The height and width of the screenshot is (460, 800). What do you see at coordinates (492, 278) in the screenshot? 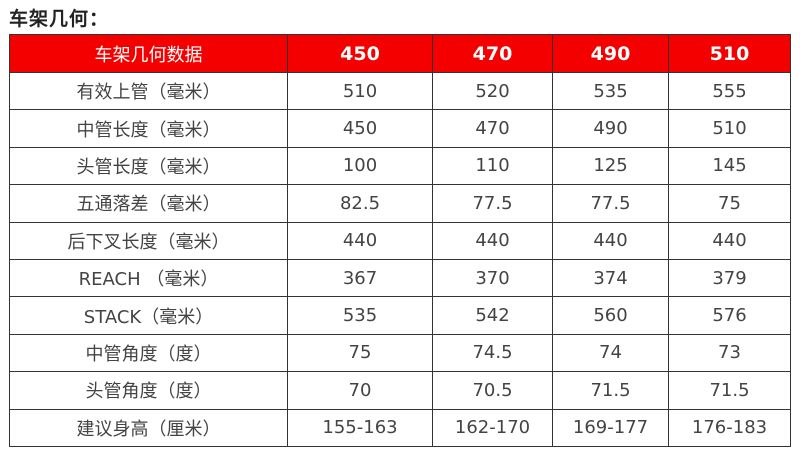
I see `cell-value: 370` at bounding box center [492, 278].